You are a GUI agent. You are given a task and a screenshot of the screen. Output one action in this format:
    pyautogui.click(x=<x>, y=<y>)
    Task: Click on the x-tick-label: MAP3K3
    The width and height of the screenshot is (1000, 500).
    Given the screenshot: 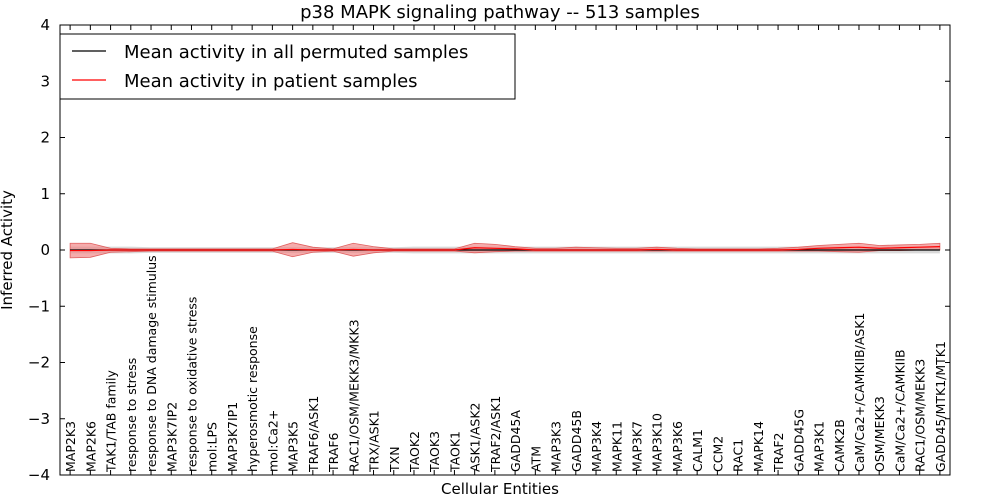 What is the action you would take?
    pyautogui.click(x=556, y=446)
    